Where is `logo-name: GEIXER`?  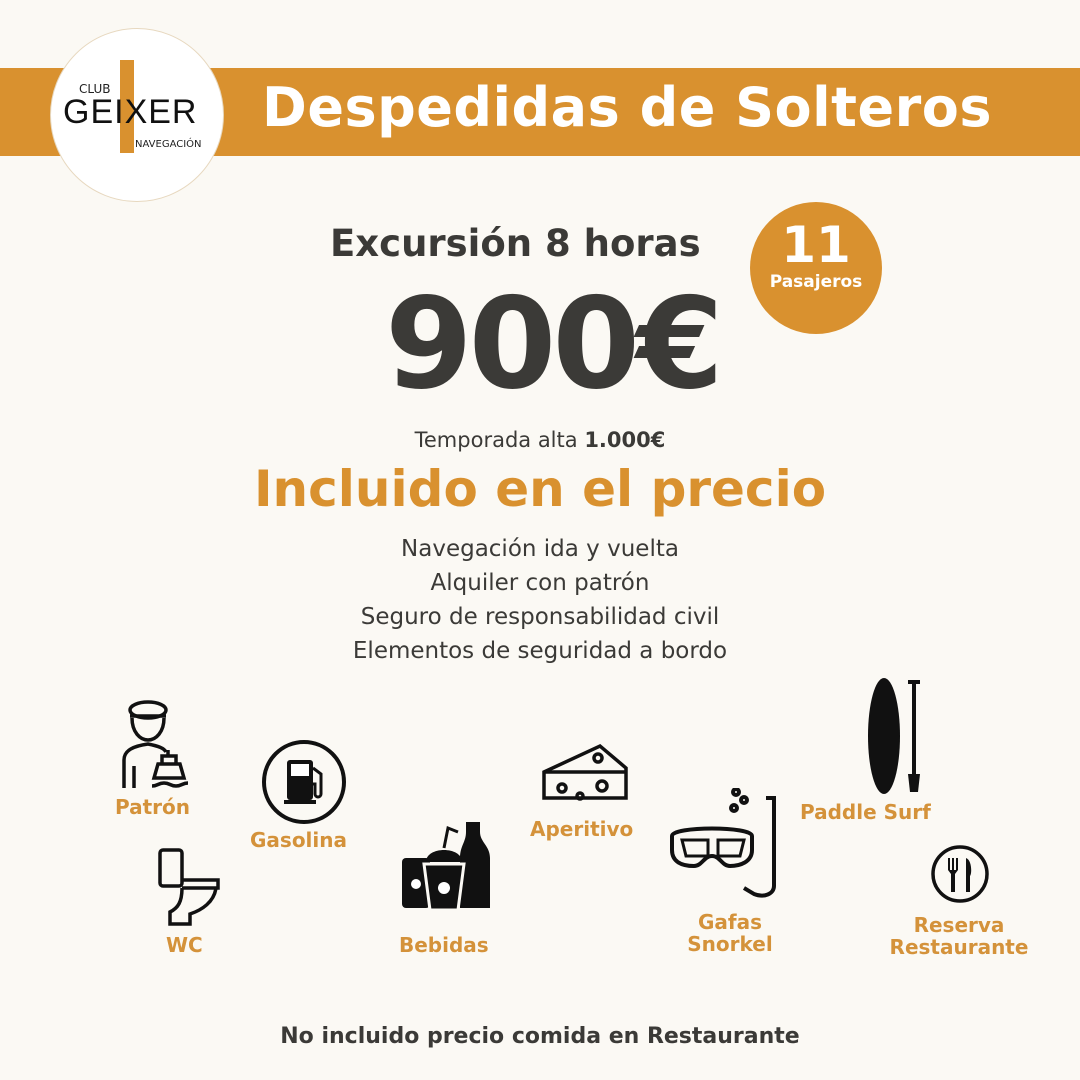 logo-name: GEIXER is located at coordinates (130, 112).